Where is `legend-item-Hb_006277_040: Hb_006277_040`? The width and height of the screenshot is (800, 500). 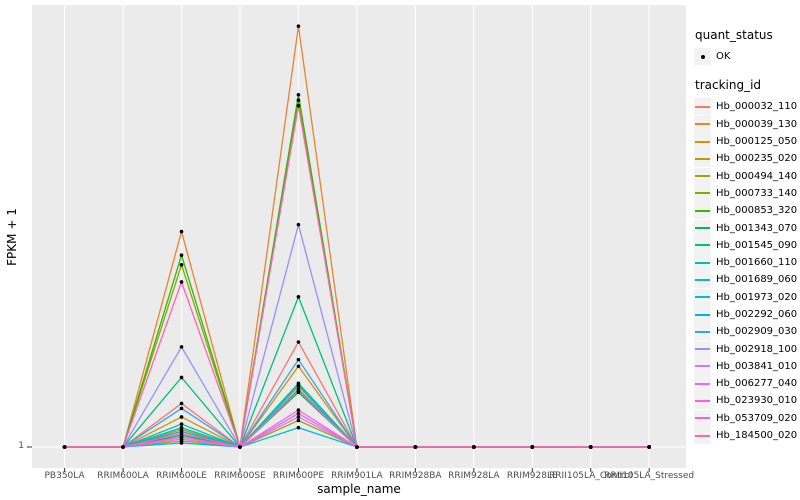 legend-item-Hb_006277_040: Hb_006277_040 is located at coordinates (746, 384).